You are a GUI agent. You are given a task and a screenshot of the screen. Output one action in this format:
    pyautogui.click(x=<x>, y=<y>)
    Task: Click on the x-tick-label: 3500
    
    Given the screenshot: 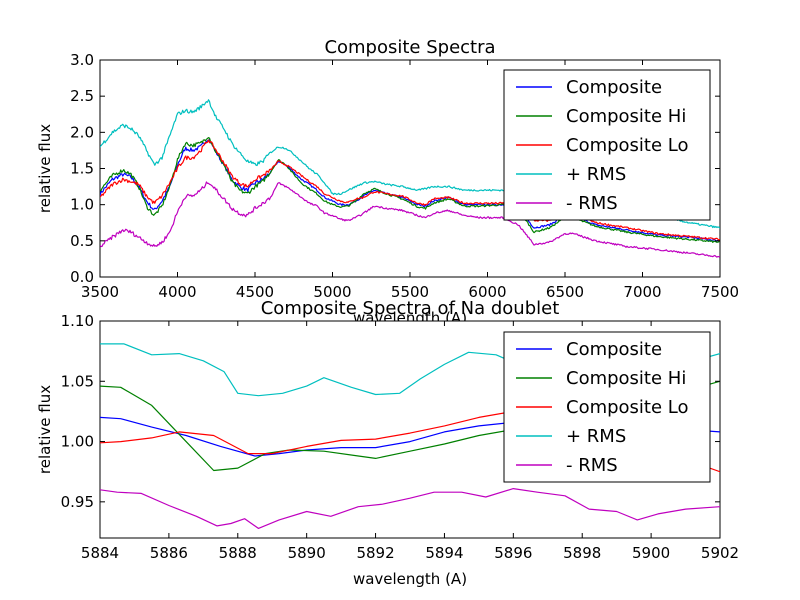 What is the action you would take?
    pyautogui.click(x=100, y=292)
    